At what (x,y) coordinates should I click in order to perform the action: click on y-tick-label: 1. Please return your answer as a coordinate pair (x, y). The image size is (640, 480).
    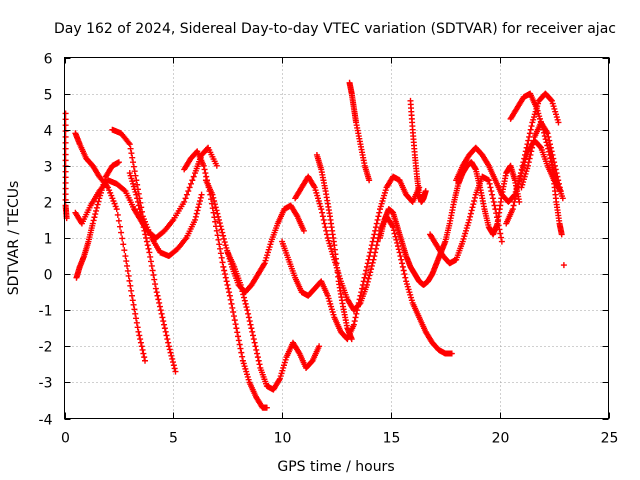
    Looking at the image, I should click on (48, 240).